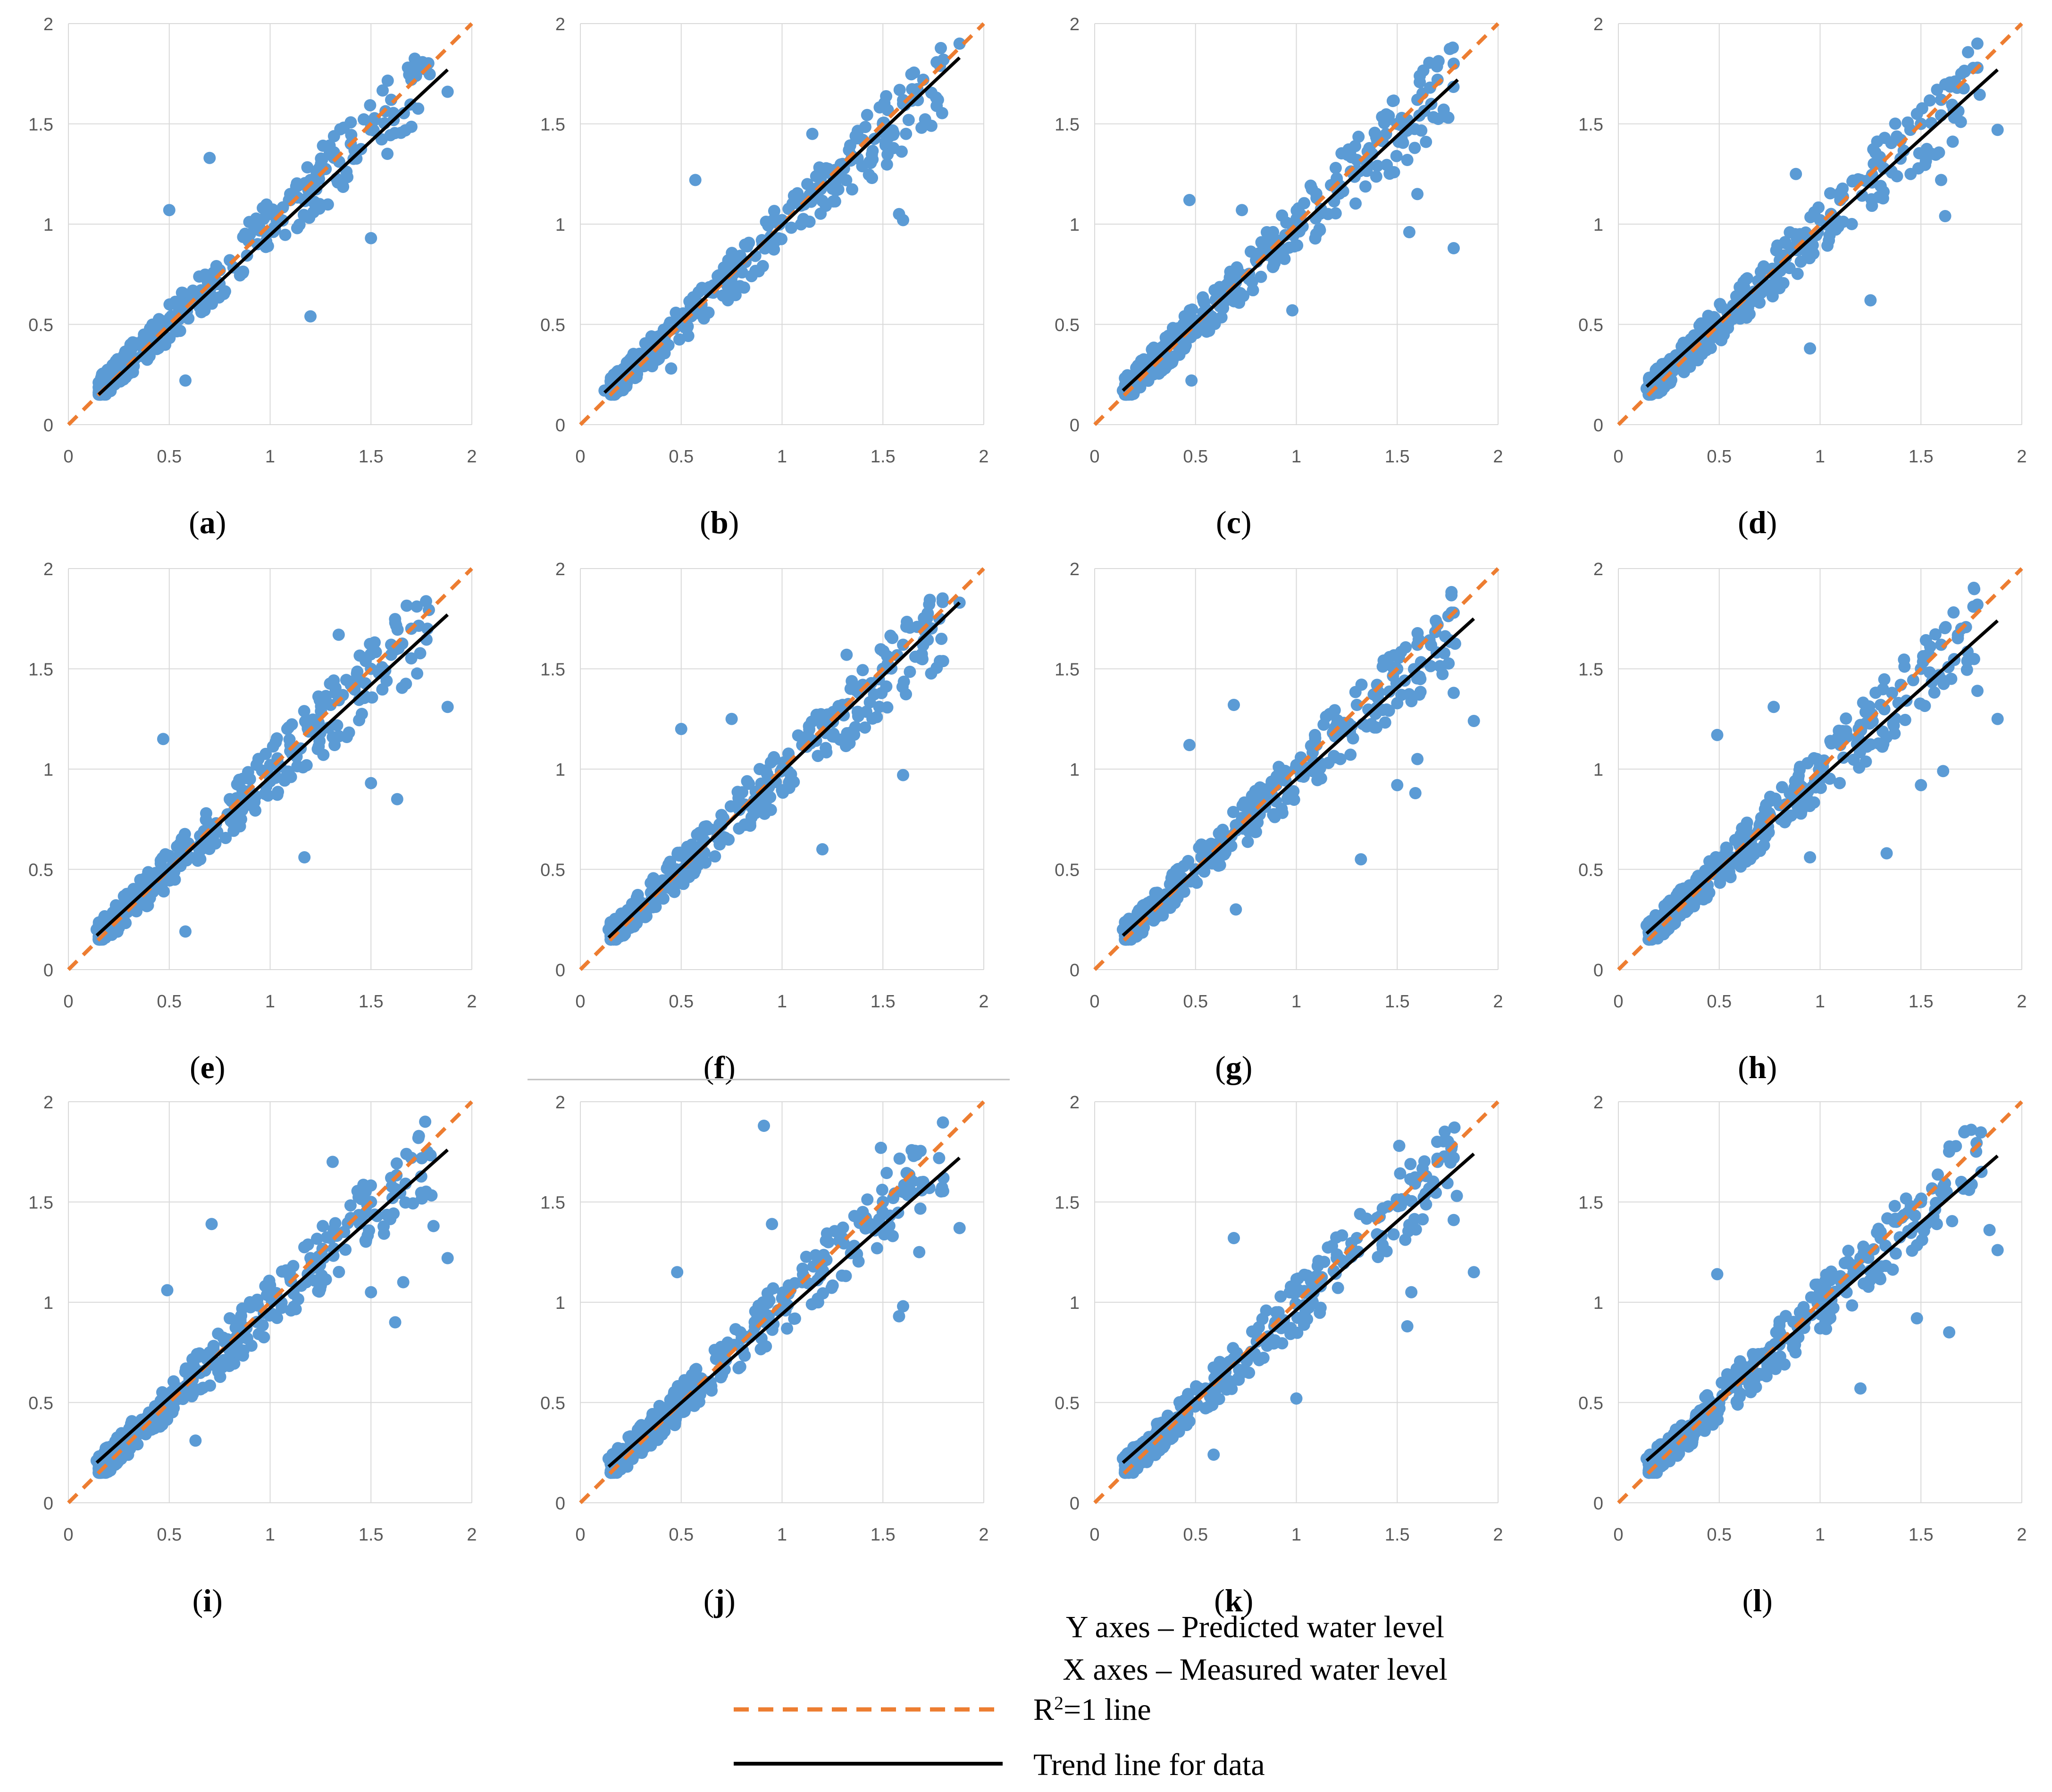 This screenshot has width=2052, height=1792. Describe the element at coordinates (68, 457) in the screenshot. I see `x-tick-label: 0` at that location.